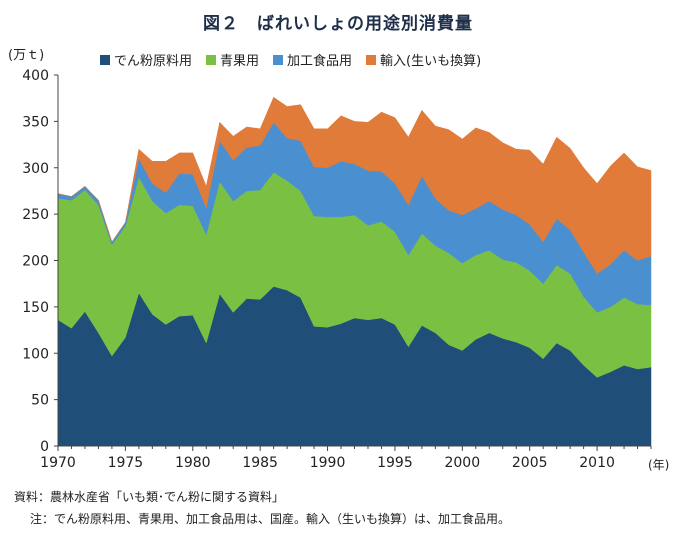 The height and width of the screenshot is (536, 676). I want to click on legend-label-processed: 加工食品用, so click(320, 61).